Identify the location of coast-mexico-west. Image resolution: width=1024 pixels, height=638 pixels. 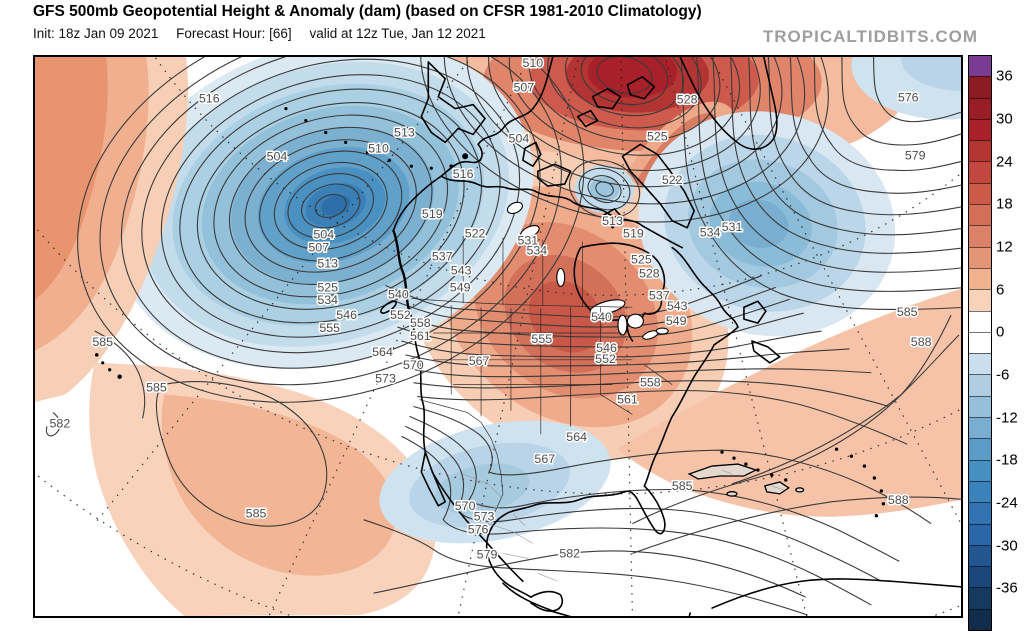
(478, 528).